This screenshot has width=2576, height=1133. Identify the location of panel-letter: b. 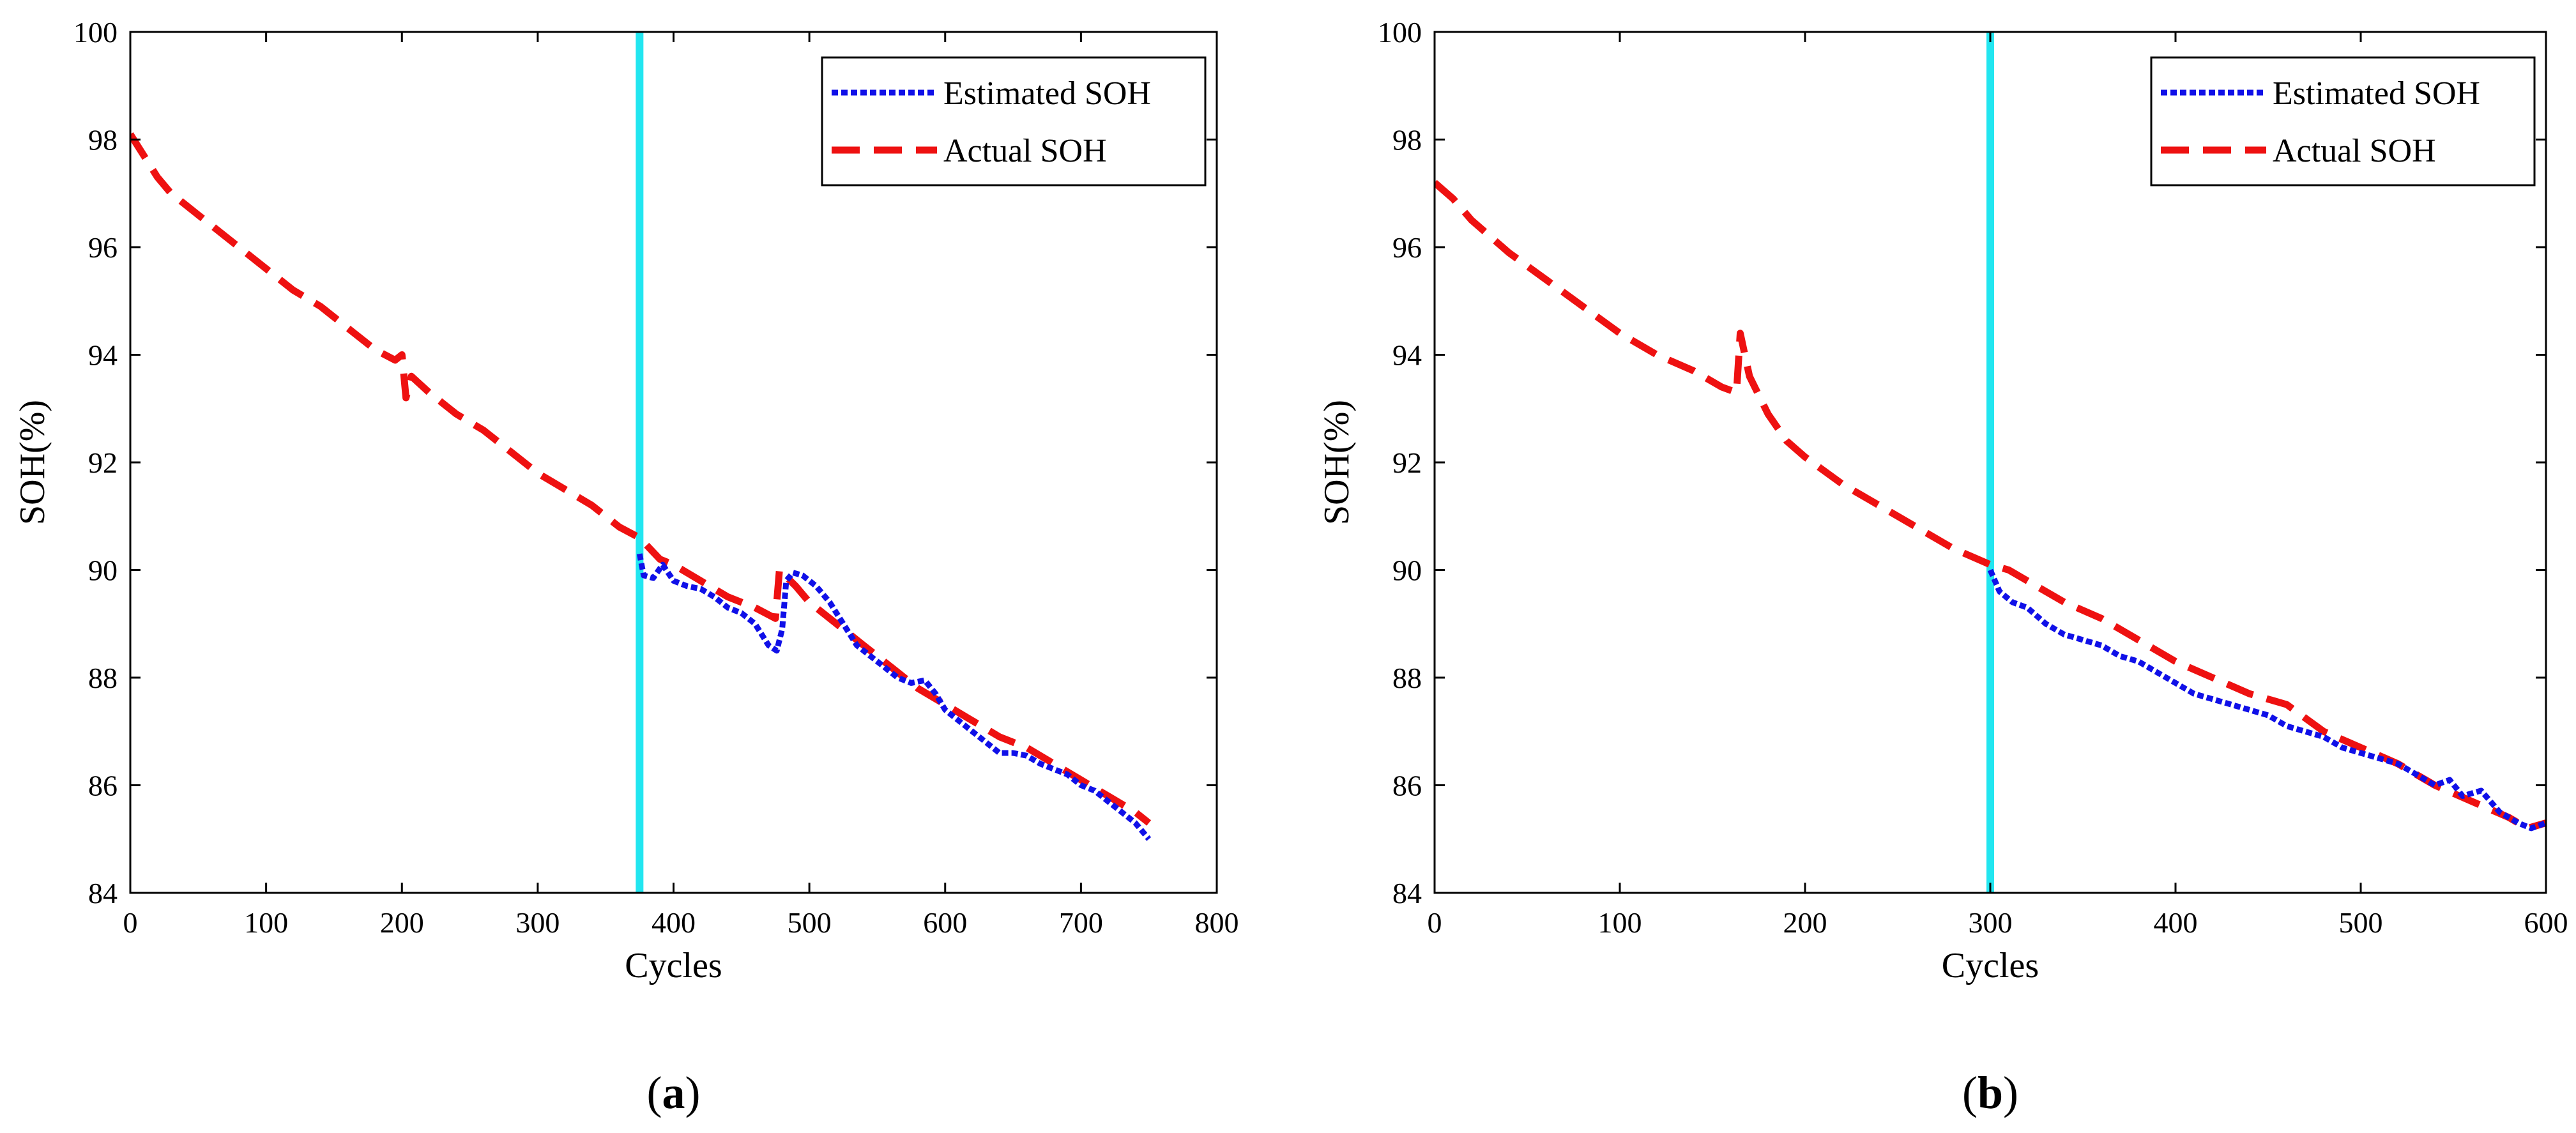
(1990, 1092).